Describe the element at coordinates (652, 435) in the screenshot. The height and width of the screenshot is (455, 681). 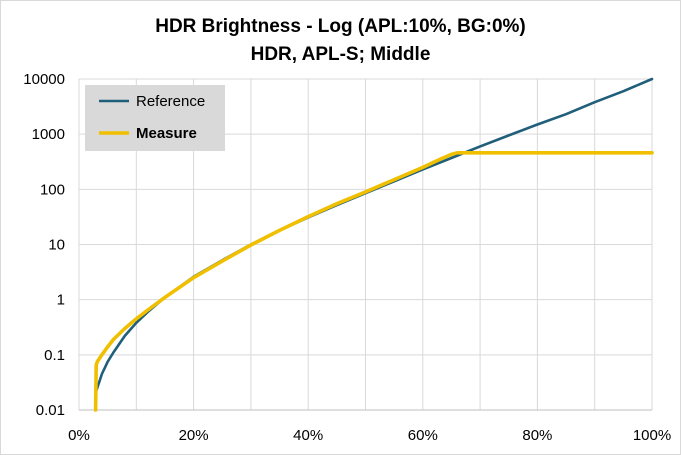
I see `x-tick-label: 100%` at that location.